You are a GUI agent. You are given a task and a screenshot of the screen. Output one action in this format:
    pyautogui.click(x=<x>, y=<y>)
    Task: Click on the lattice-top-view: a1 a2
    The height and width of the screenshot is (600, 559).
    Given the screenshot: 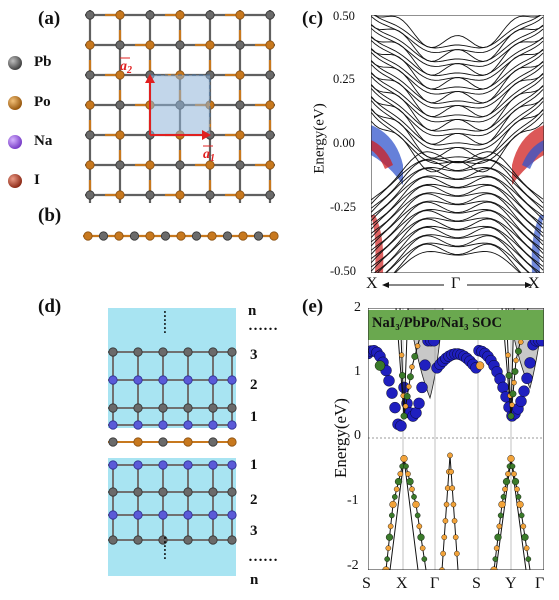 What is the action you would take?
    pyautogui.click(x=180, y=106)
    